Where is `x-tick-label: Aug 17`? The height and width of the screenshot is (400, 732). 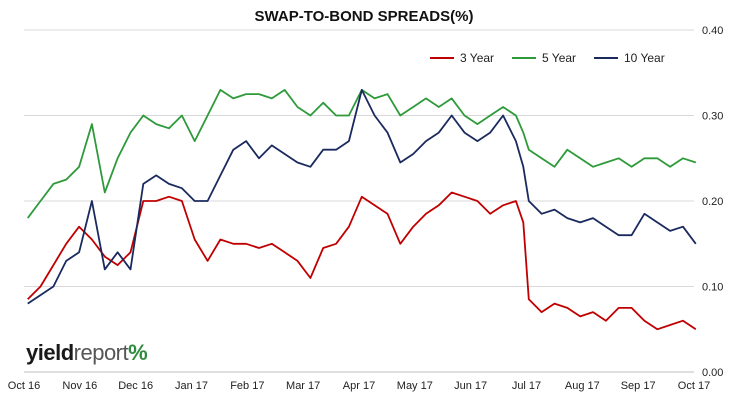
x-tick-label: Aug 17 is located at coordinates (582, 386).